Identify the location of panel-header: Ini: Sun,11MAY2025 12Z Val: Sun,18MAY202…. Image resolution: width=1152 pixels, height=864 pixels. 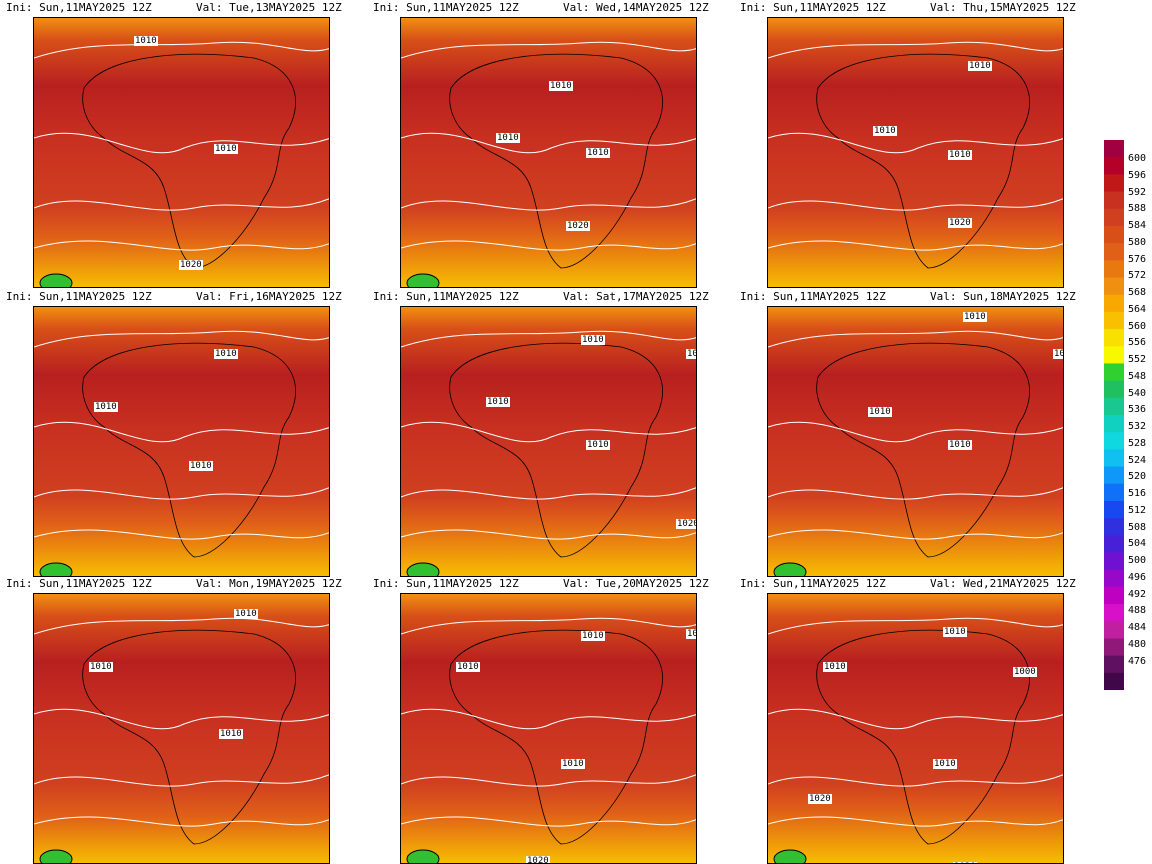
(906, 297).